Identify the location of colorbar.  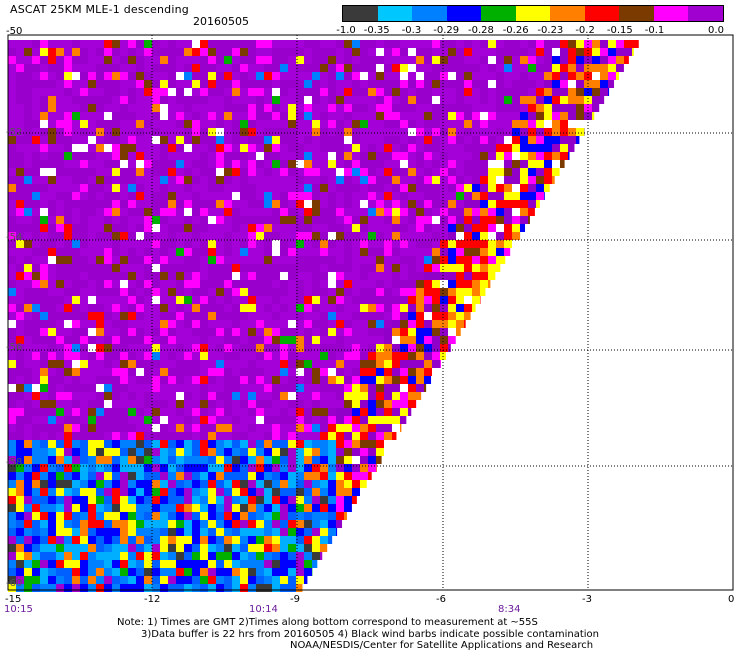
(533, 13).